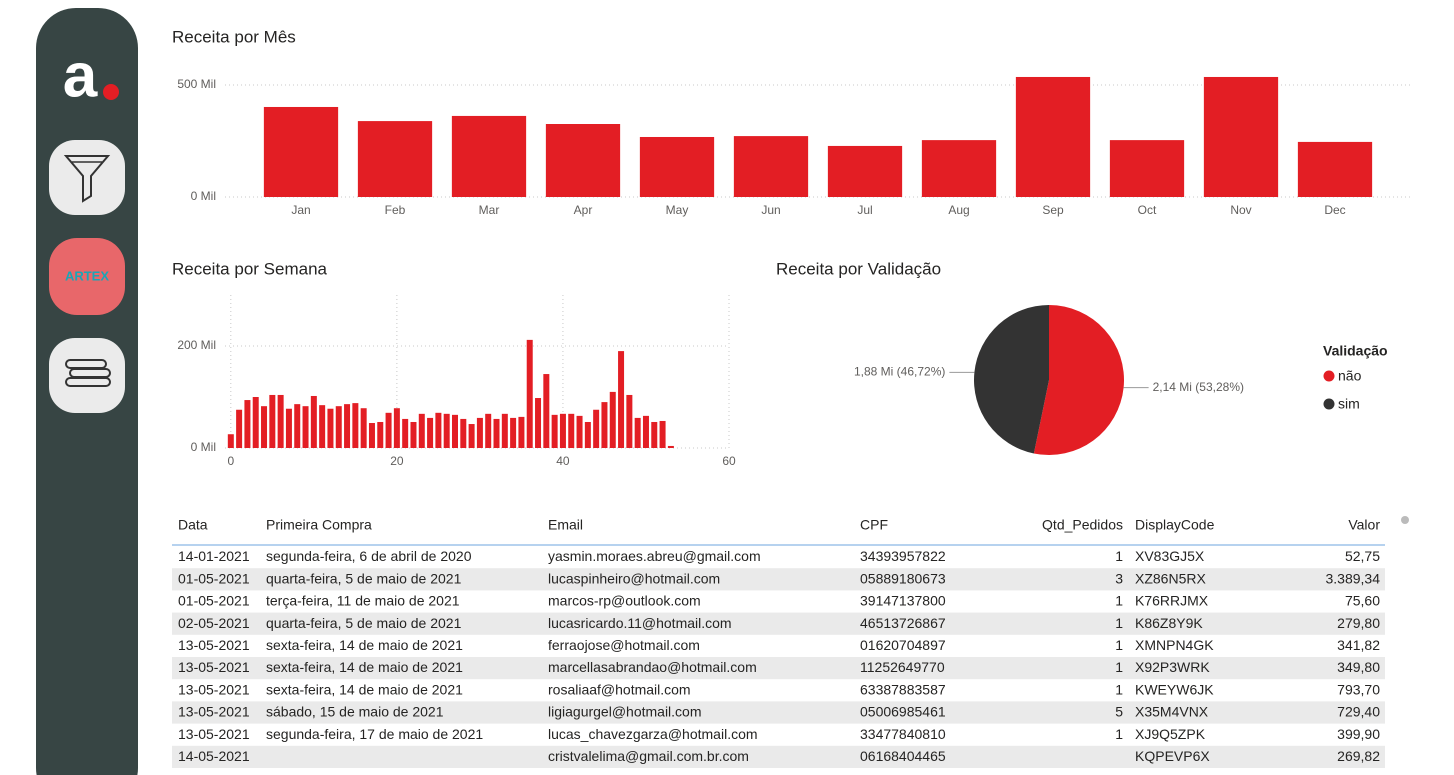 The height and width of the screenshot is (775, 1454). I want to click on table-cell: X35M4VNX, so click(1172, 712).